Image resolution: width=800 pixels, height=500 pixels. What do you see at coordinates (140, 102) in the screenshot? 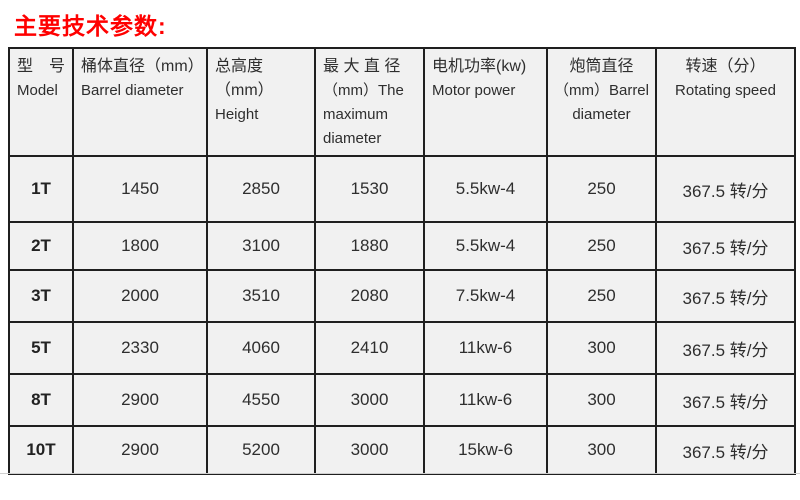
I see `col-header-barrel-diameter: 桶体直径（mm） Barrel diameter` at bounding box center [140, 102].